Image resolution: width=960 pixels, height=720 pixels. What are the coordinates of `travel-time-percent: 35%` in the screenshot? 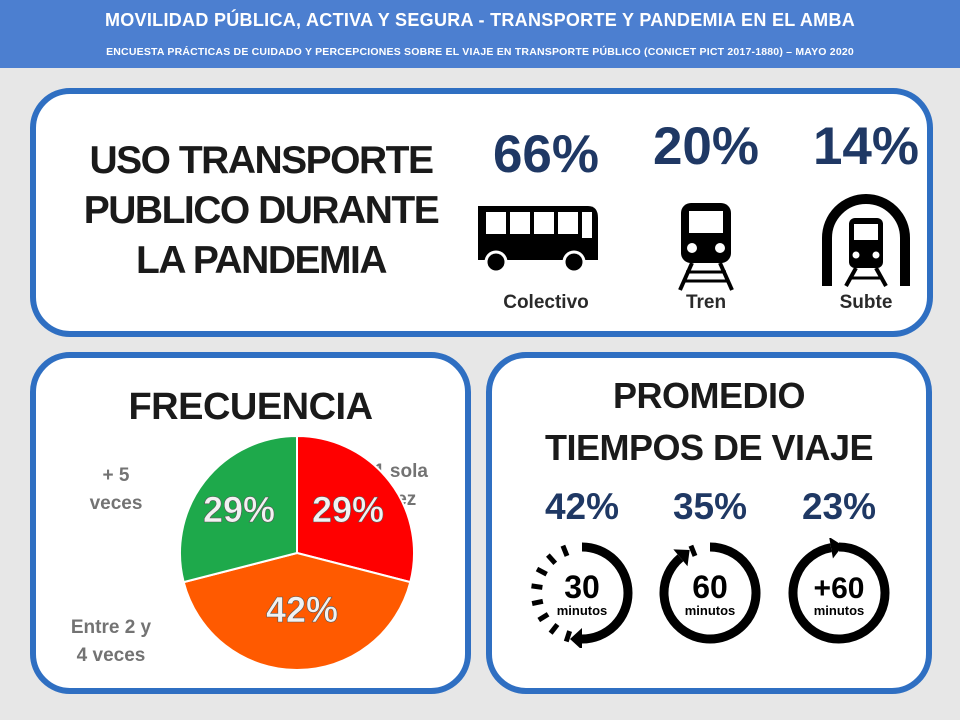 It's located at (710, 506).